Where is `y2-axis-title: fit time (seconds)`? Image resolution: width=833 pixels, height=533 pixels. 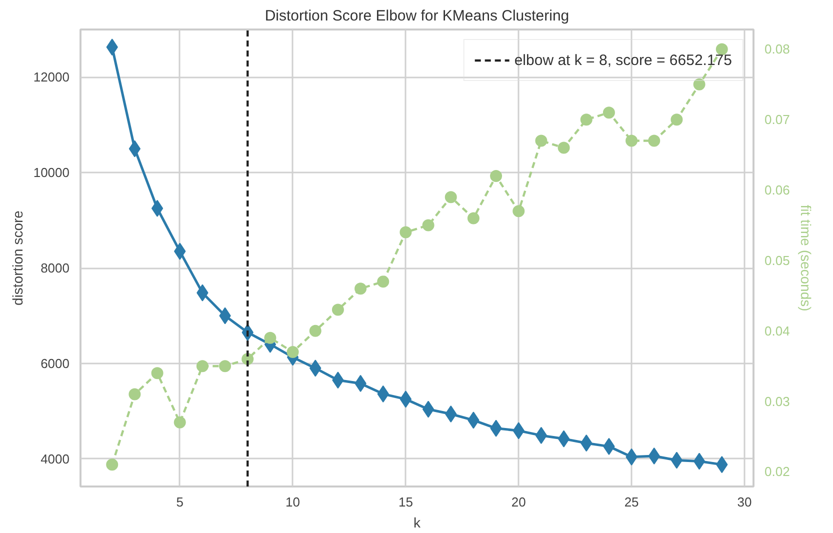 y2-axis-title: fit time (seconds) is located at coordinates (806, 258).